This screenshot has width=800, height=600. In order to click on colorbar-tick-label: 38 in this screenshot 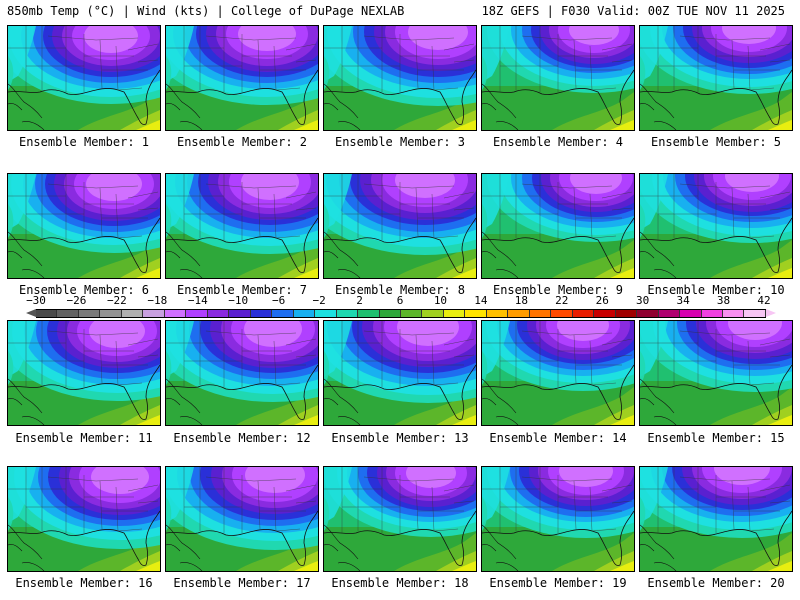, I will do `click(723, 300)`.